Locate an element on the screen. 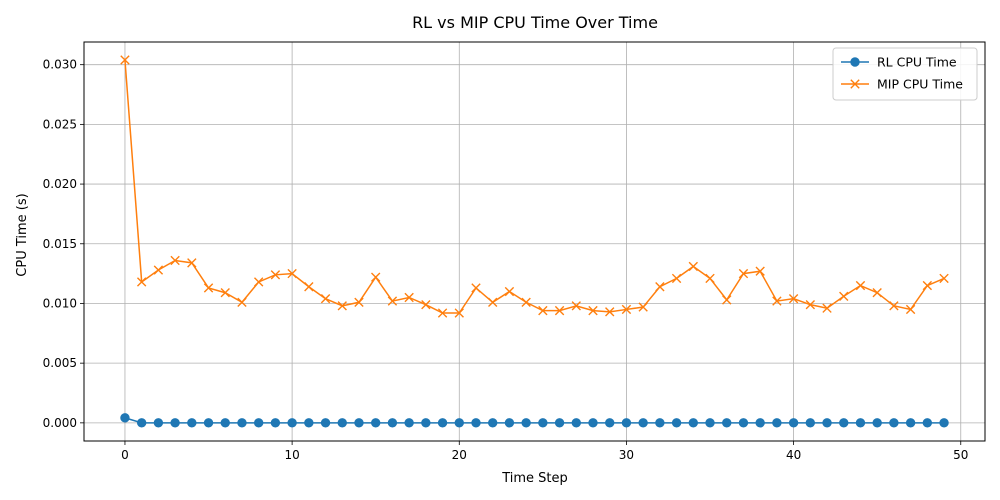  x-axis-label: Time Step is located at coordinates (534, 478).